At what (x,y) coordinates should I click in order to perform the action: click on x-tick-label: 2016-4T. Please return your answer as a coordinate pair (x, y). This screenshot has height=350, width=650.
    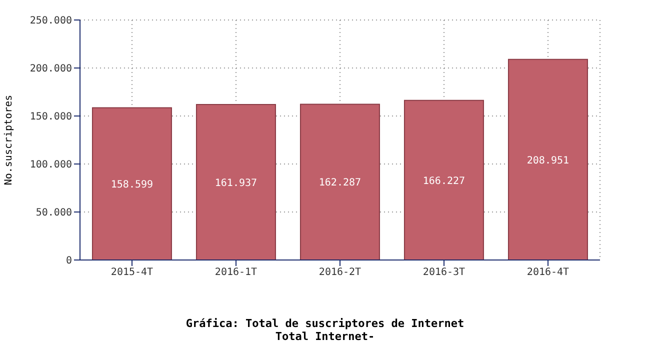
    Looking at the image, I should click on (548, 272).